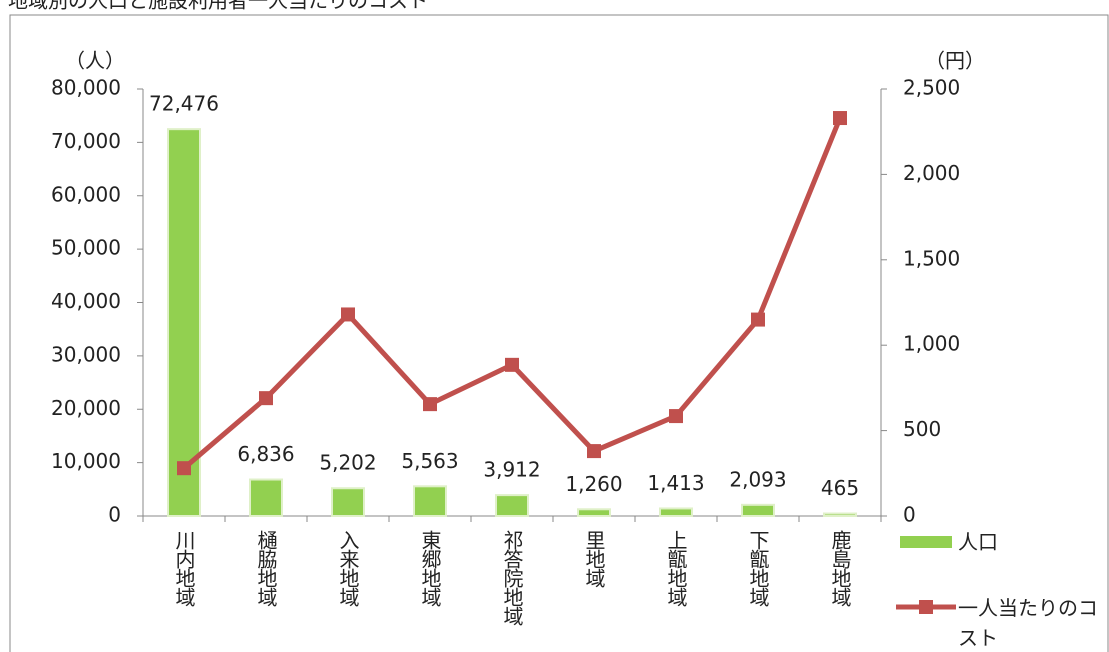  I want to click on y-tick-label: 50,000, so click(86, 248).